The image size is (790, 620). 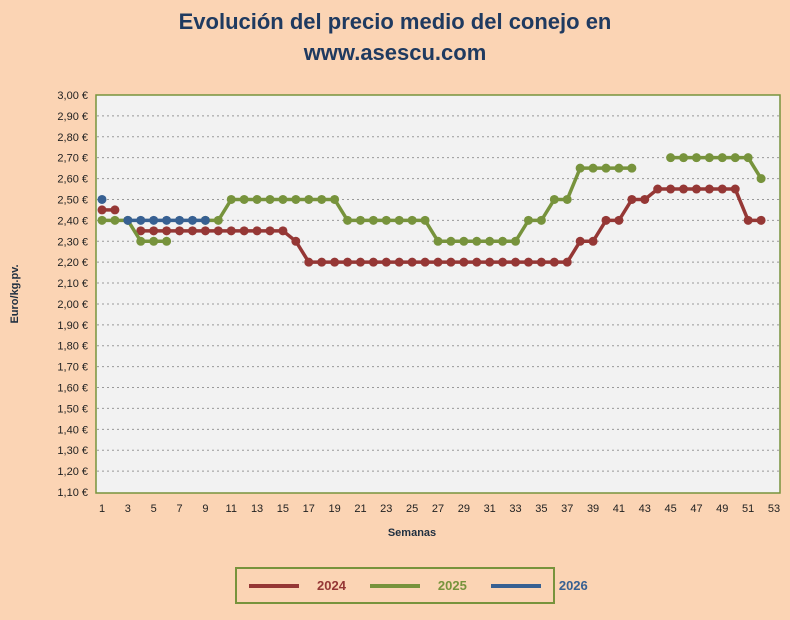 I want to click on x-axis-label: Semanas, so click(x=412, y=533).